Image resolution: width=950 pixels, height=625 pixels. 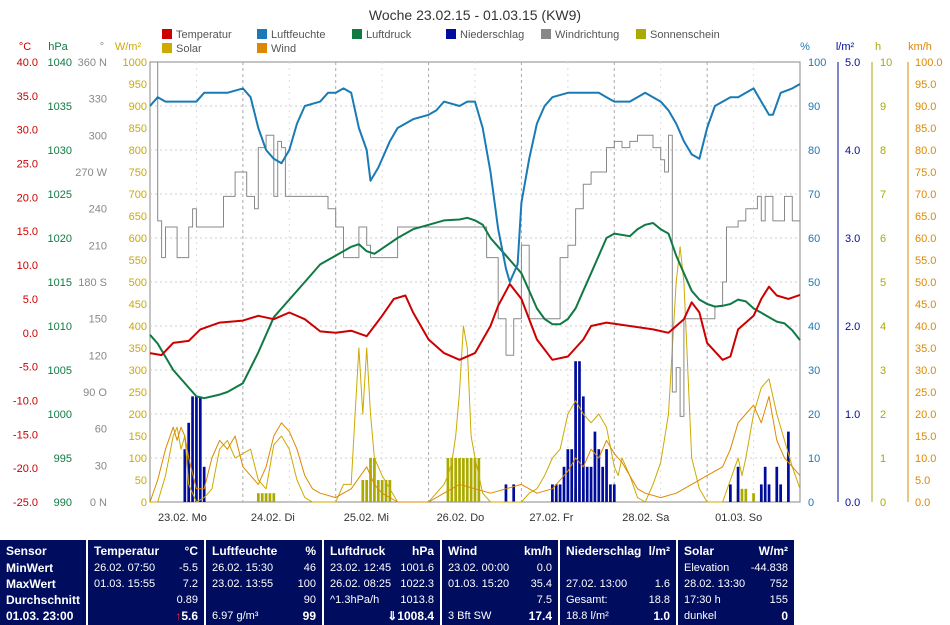 I want to click on y-tick-solar: 450, so click(x=138, y=305).